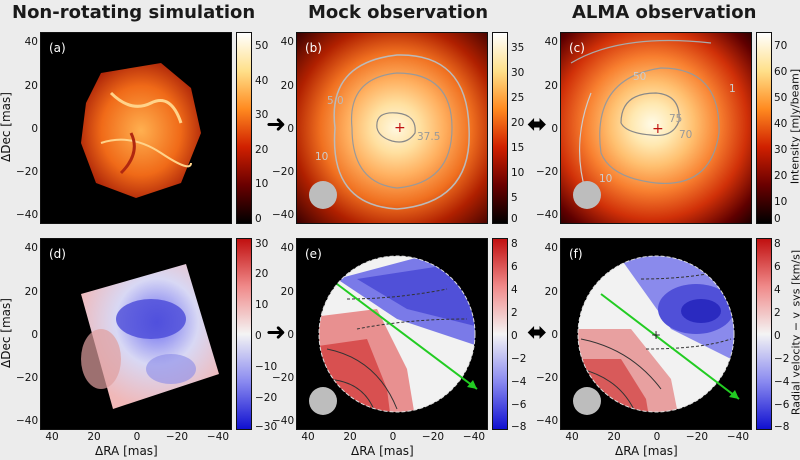 The height and width of the screenshot is (460, 800). Describe the element at coordinates (382, 451) in the screenshot. I see `x-axis-label-e: ΔRA [mas]` at that location.